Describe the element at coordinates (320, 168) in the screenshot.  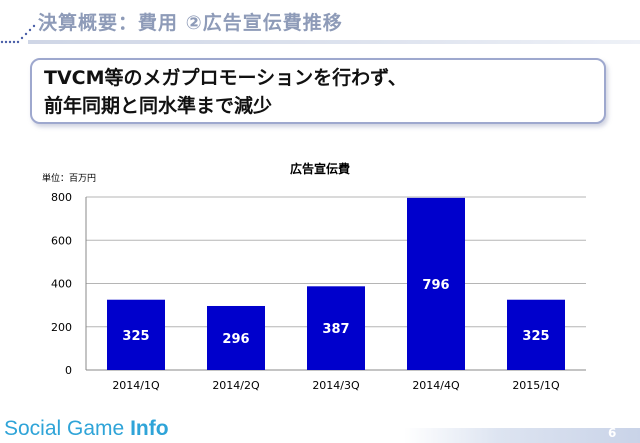
I see `chart-title: 広告宣伝費` at that location.